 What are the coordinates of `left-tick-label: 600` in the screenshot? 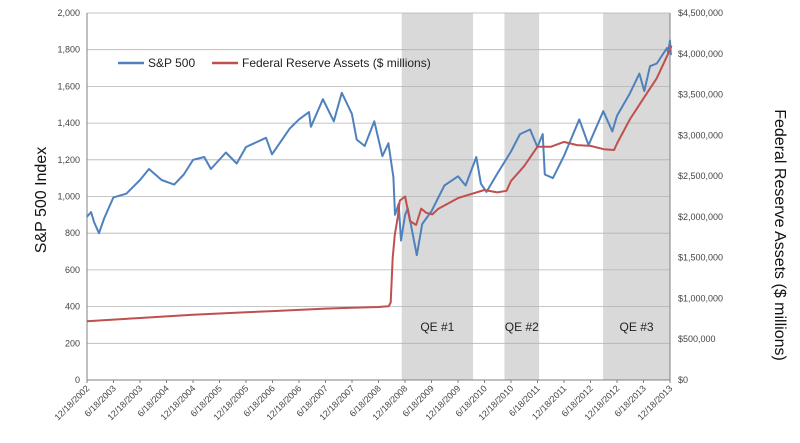 It's located at (72, 270).